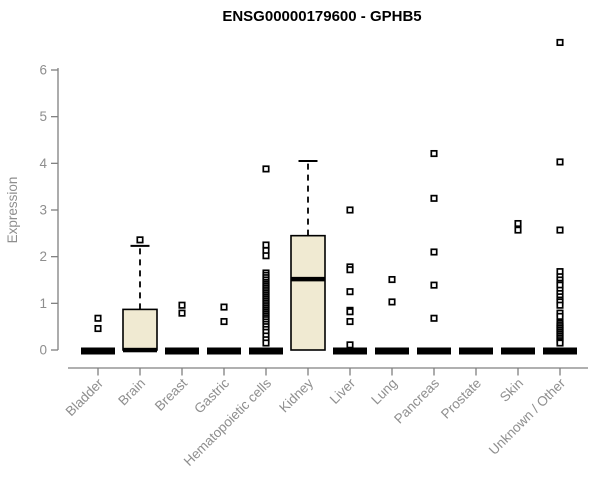 Image resolution: width=600 pixels, height=500 pixels. I want to click on x-category-label: Pancreas, so click(416, 400).